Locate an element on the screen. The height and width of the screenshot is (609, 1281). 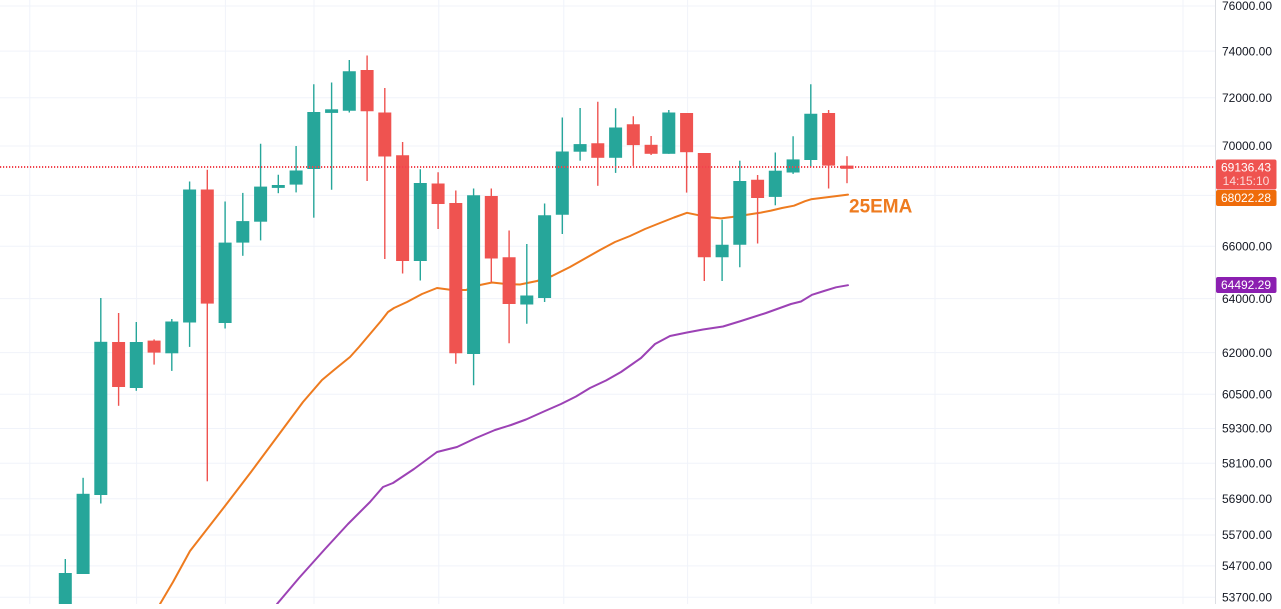
svg-text: 14:15:10 is located at coordinates (1246, 181).